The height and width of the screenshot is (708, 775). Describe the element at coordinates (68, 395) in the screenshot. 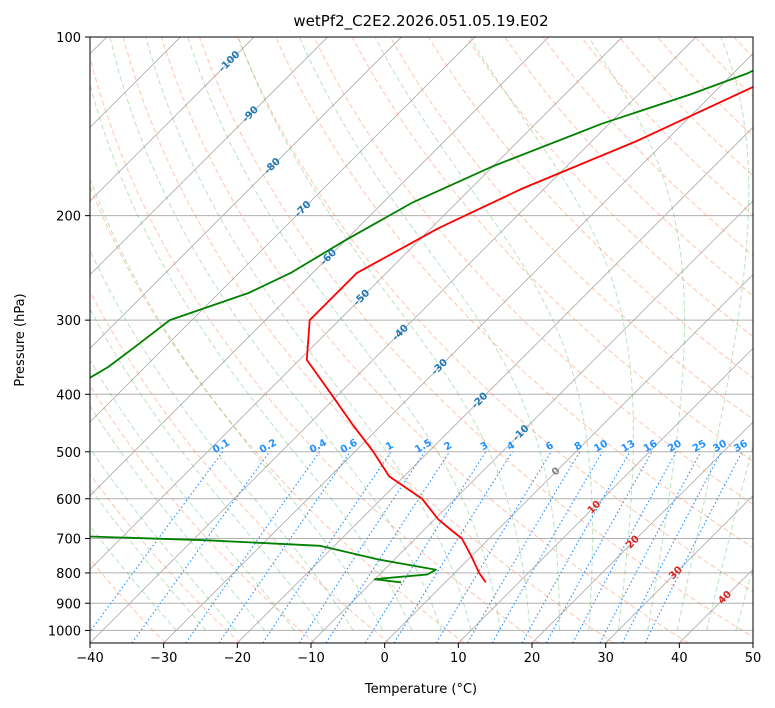

I see `y-tick-label: 400` at that location.